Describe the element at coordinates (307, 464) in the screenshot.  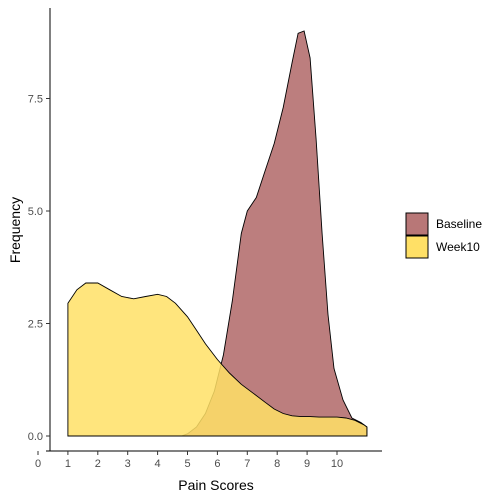
I see `x-tick-label: 9` at that location.